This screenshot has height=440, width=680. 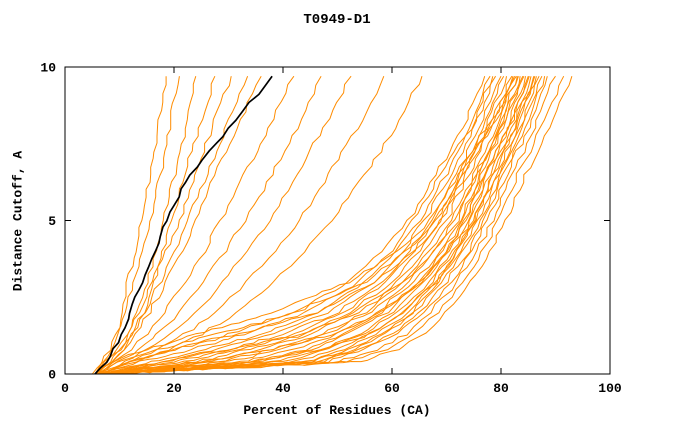 What do you see at coordinates (52, 221) in the screenshot?
I see `y-tick-label: 5` at bounding box center [52, 221].